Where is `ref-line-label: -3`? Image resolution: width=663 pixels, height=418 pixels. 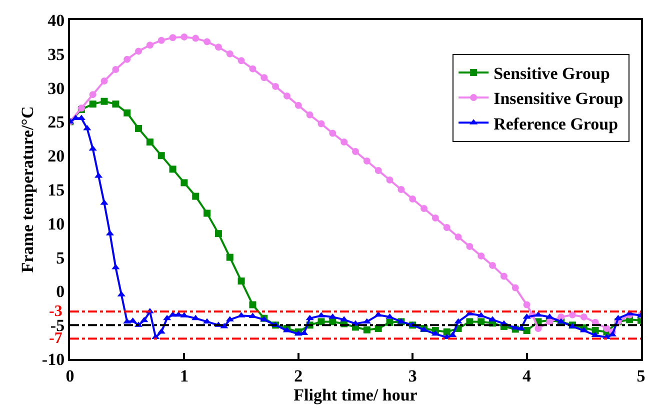 ref-line-label: -3 is located at coordinates (55, 311).